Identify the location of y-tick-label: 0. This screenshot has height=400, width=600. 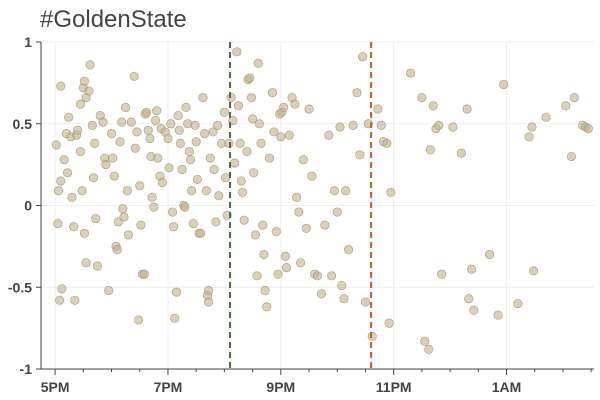
(28, 206).